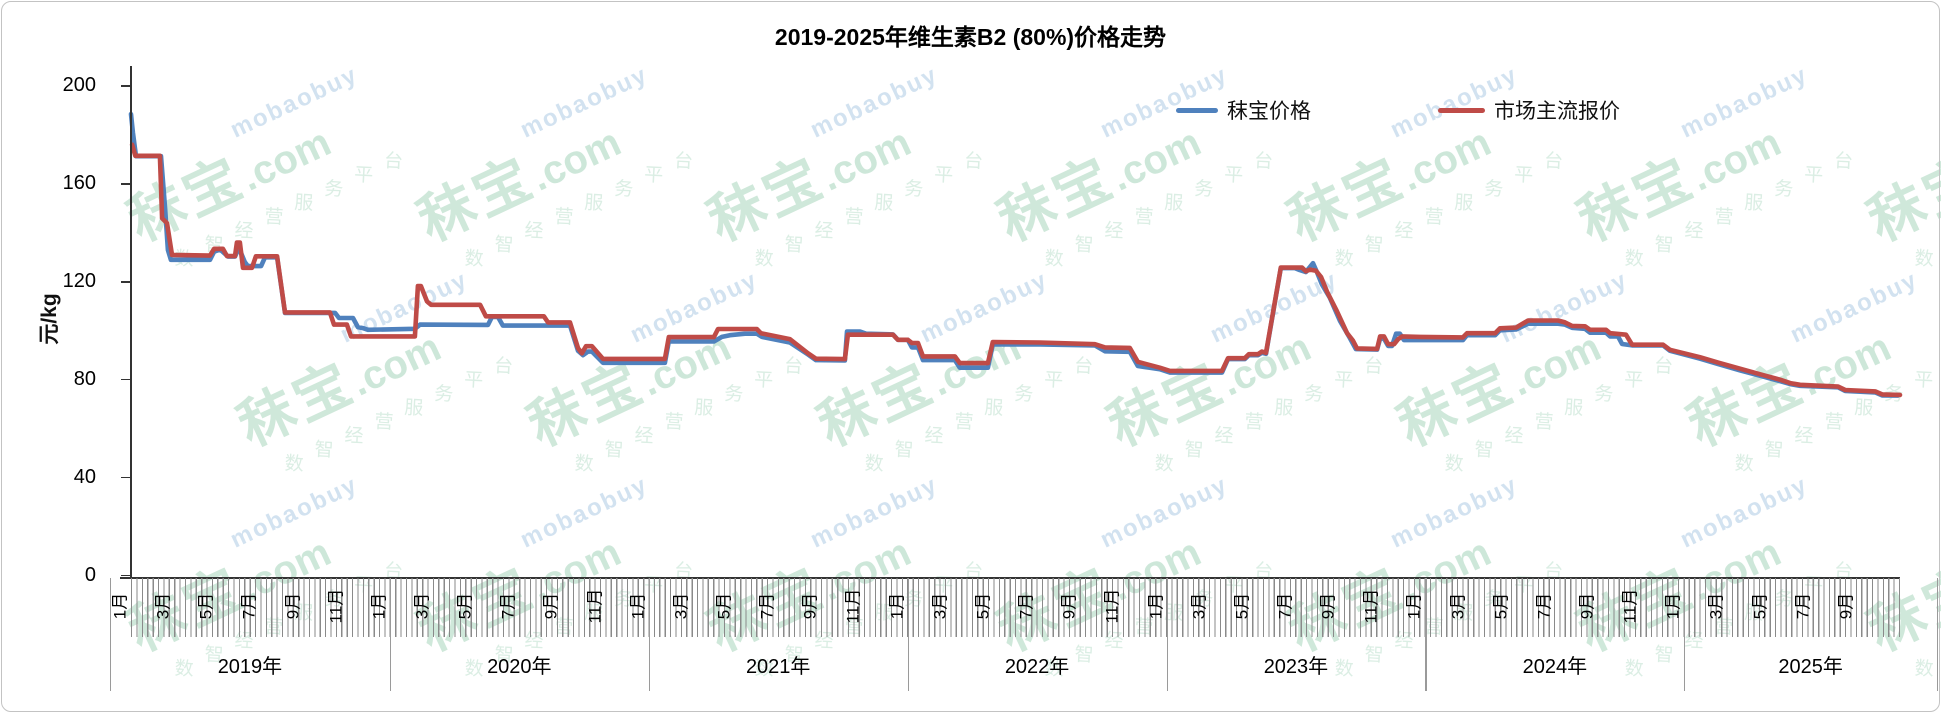  Describe the element at coordinates (1296, 667) in the screenshot. I see `x-axis-year-label: 2023年` at that location.